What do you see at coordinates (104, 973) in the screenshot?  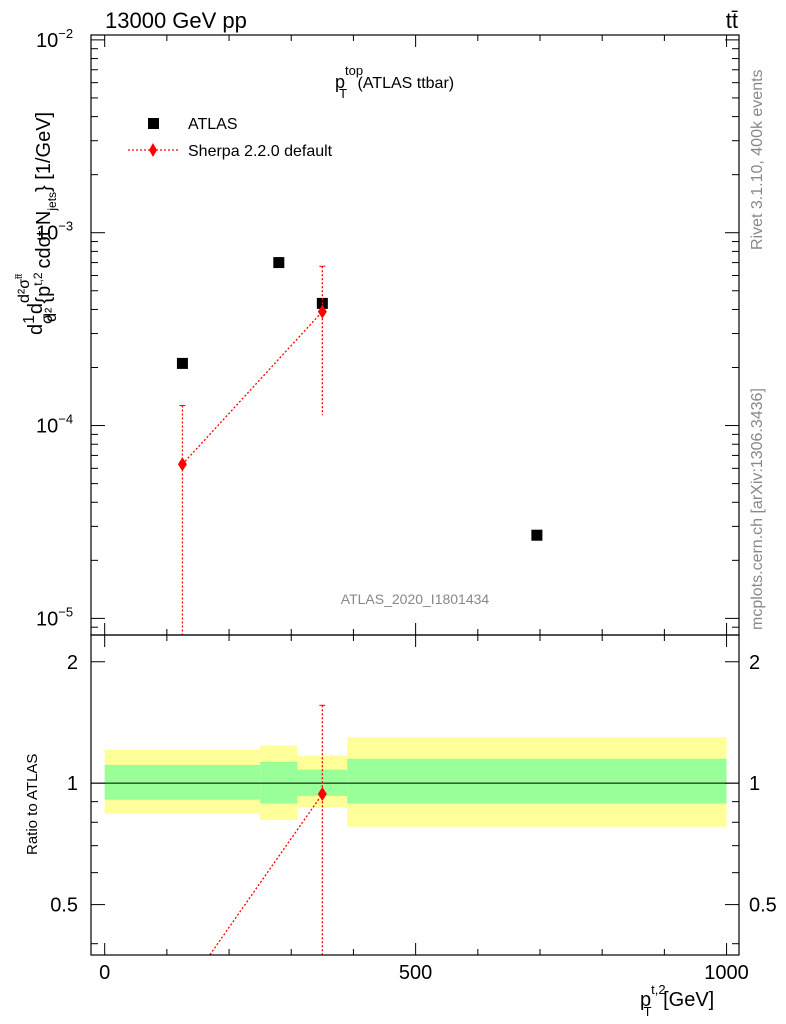 I see `x-tick-label: 0` at bounding box center [104, 973].